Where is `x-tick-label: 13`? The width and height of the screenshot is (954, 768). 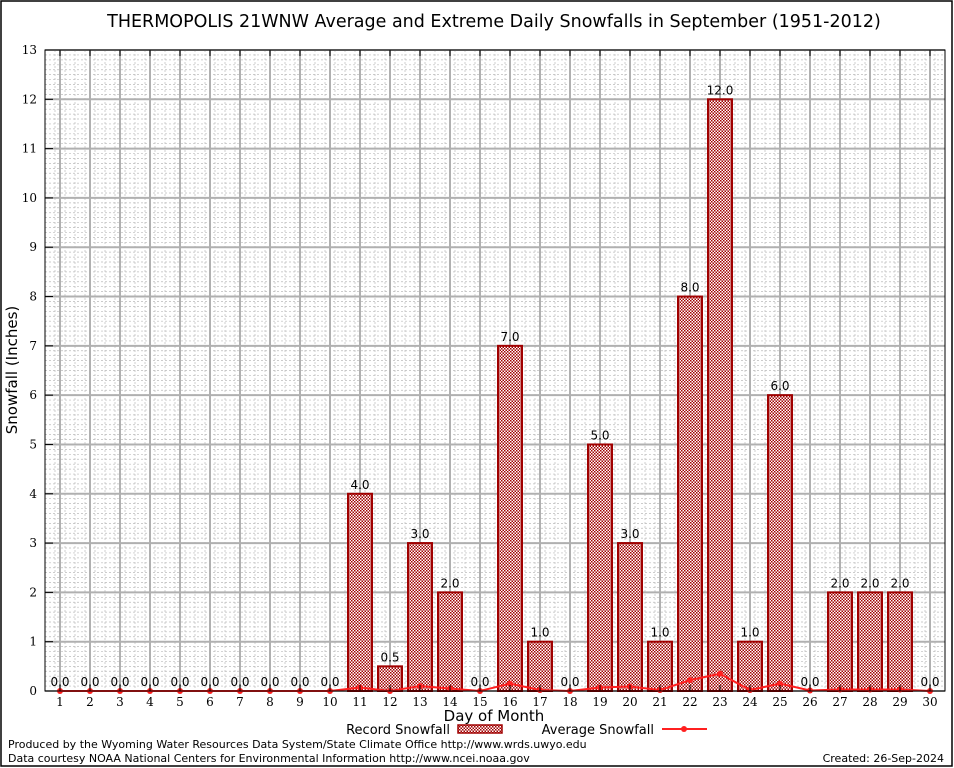
x-tick-label: 13 is located at coordinates (419, 702).